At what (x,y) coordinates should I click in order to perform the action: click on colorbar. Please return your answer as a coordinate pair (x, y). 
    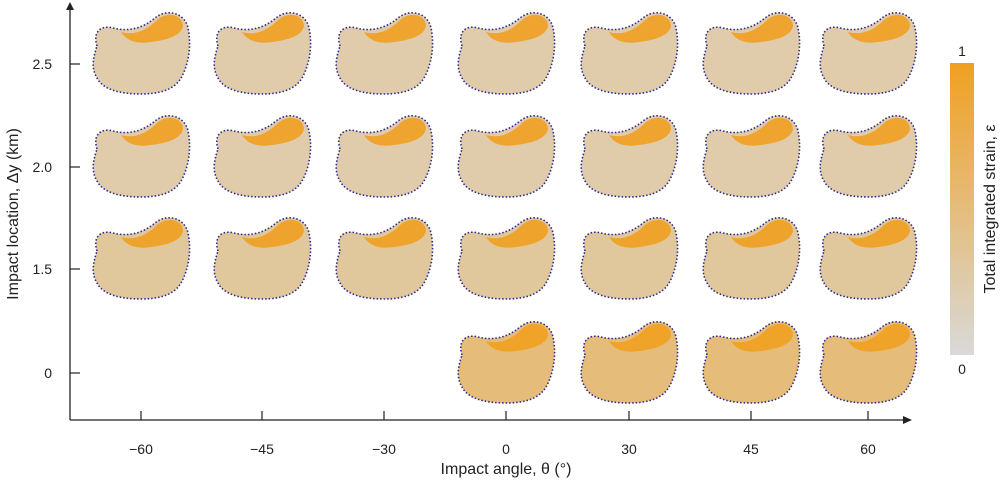
    Looking at the image, I should click on (962, 209).